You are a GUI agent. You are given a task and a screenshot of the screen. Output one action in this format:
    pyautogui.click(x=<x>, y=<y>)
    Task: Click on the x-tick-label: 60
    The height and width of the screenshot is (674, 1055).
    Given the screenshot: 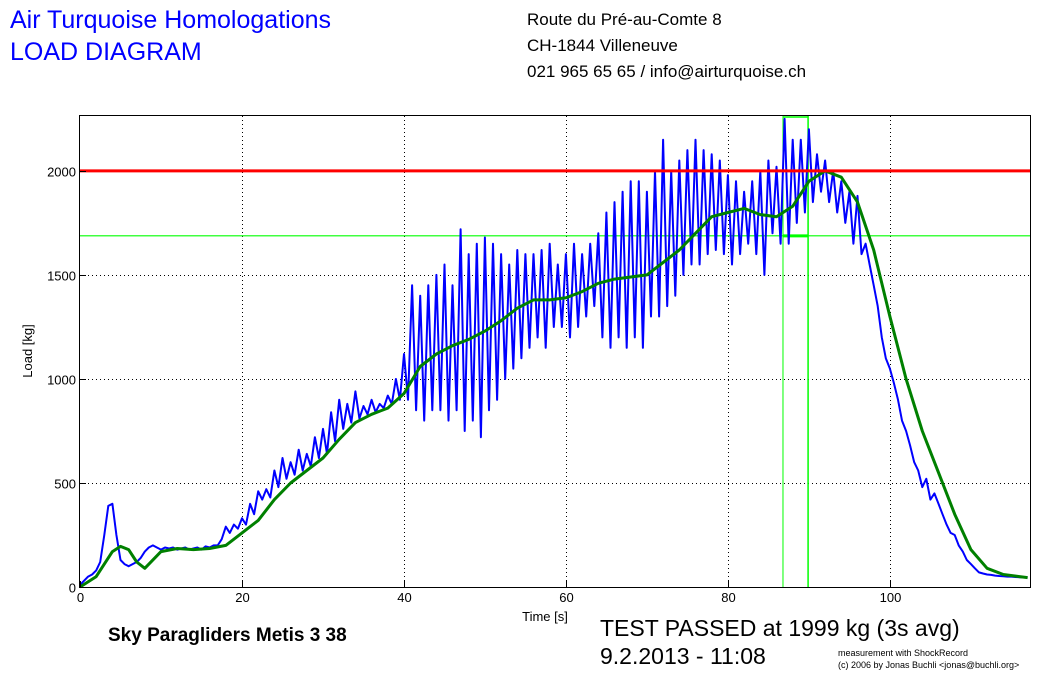 What is the action you would take?
    pyautogui.click(x=566, y=597)
    